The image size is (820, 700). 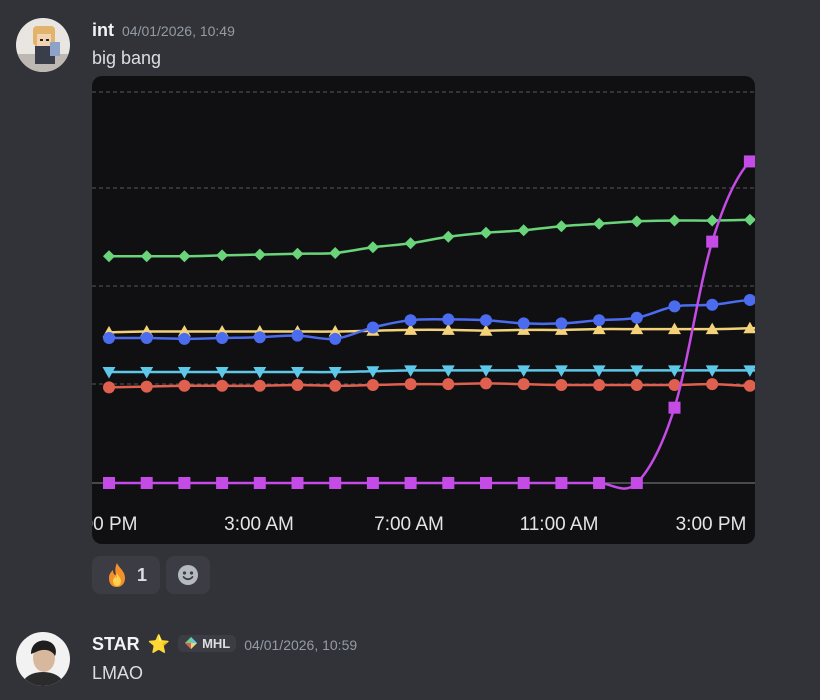 I want to click on timestamp: 04/01/2026, 10:59, so click(x=301, y=645).